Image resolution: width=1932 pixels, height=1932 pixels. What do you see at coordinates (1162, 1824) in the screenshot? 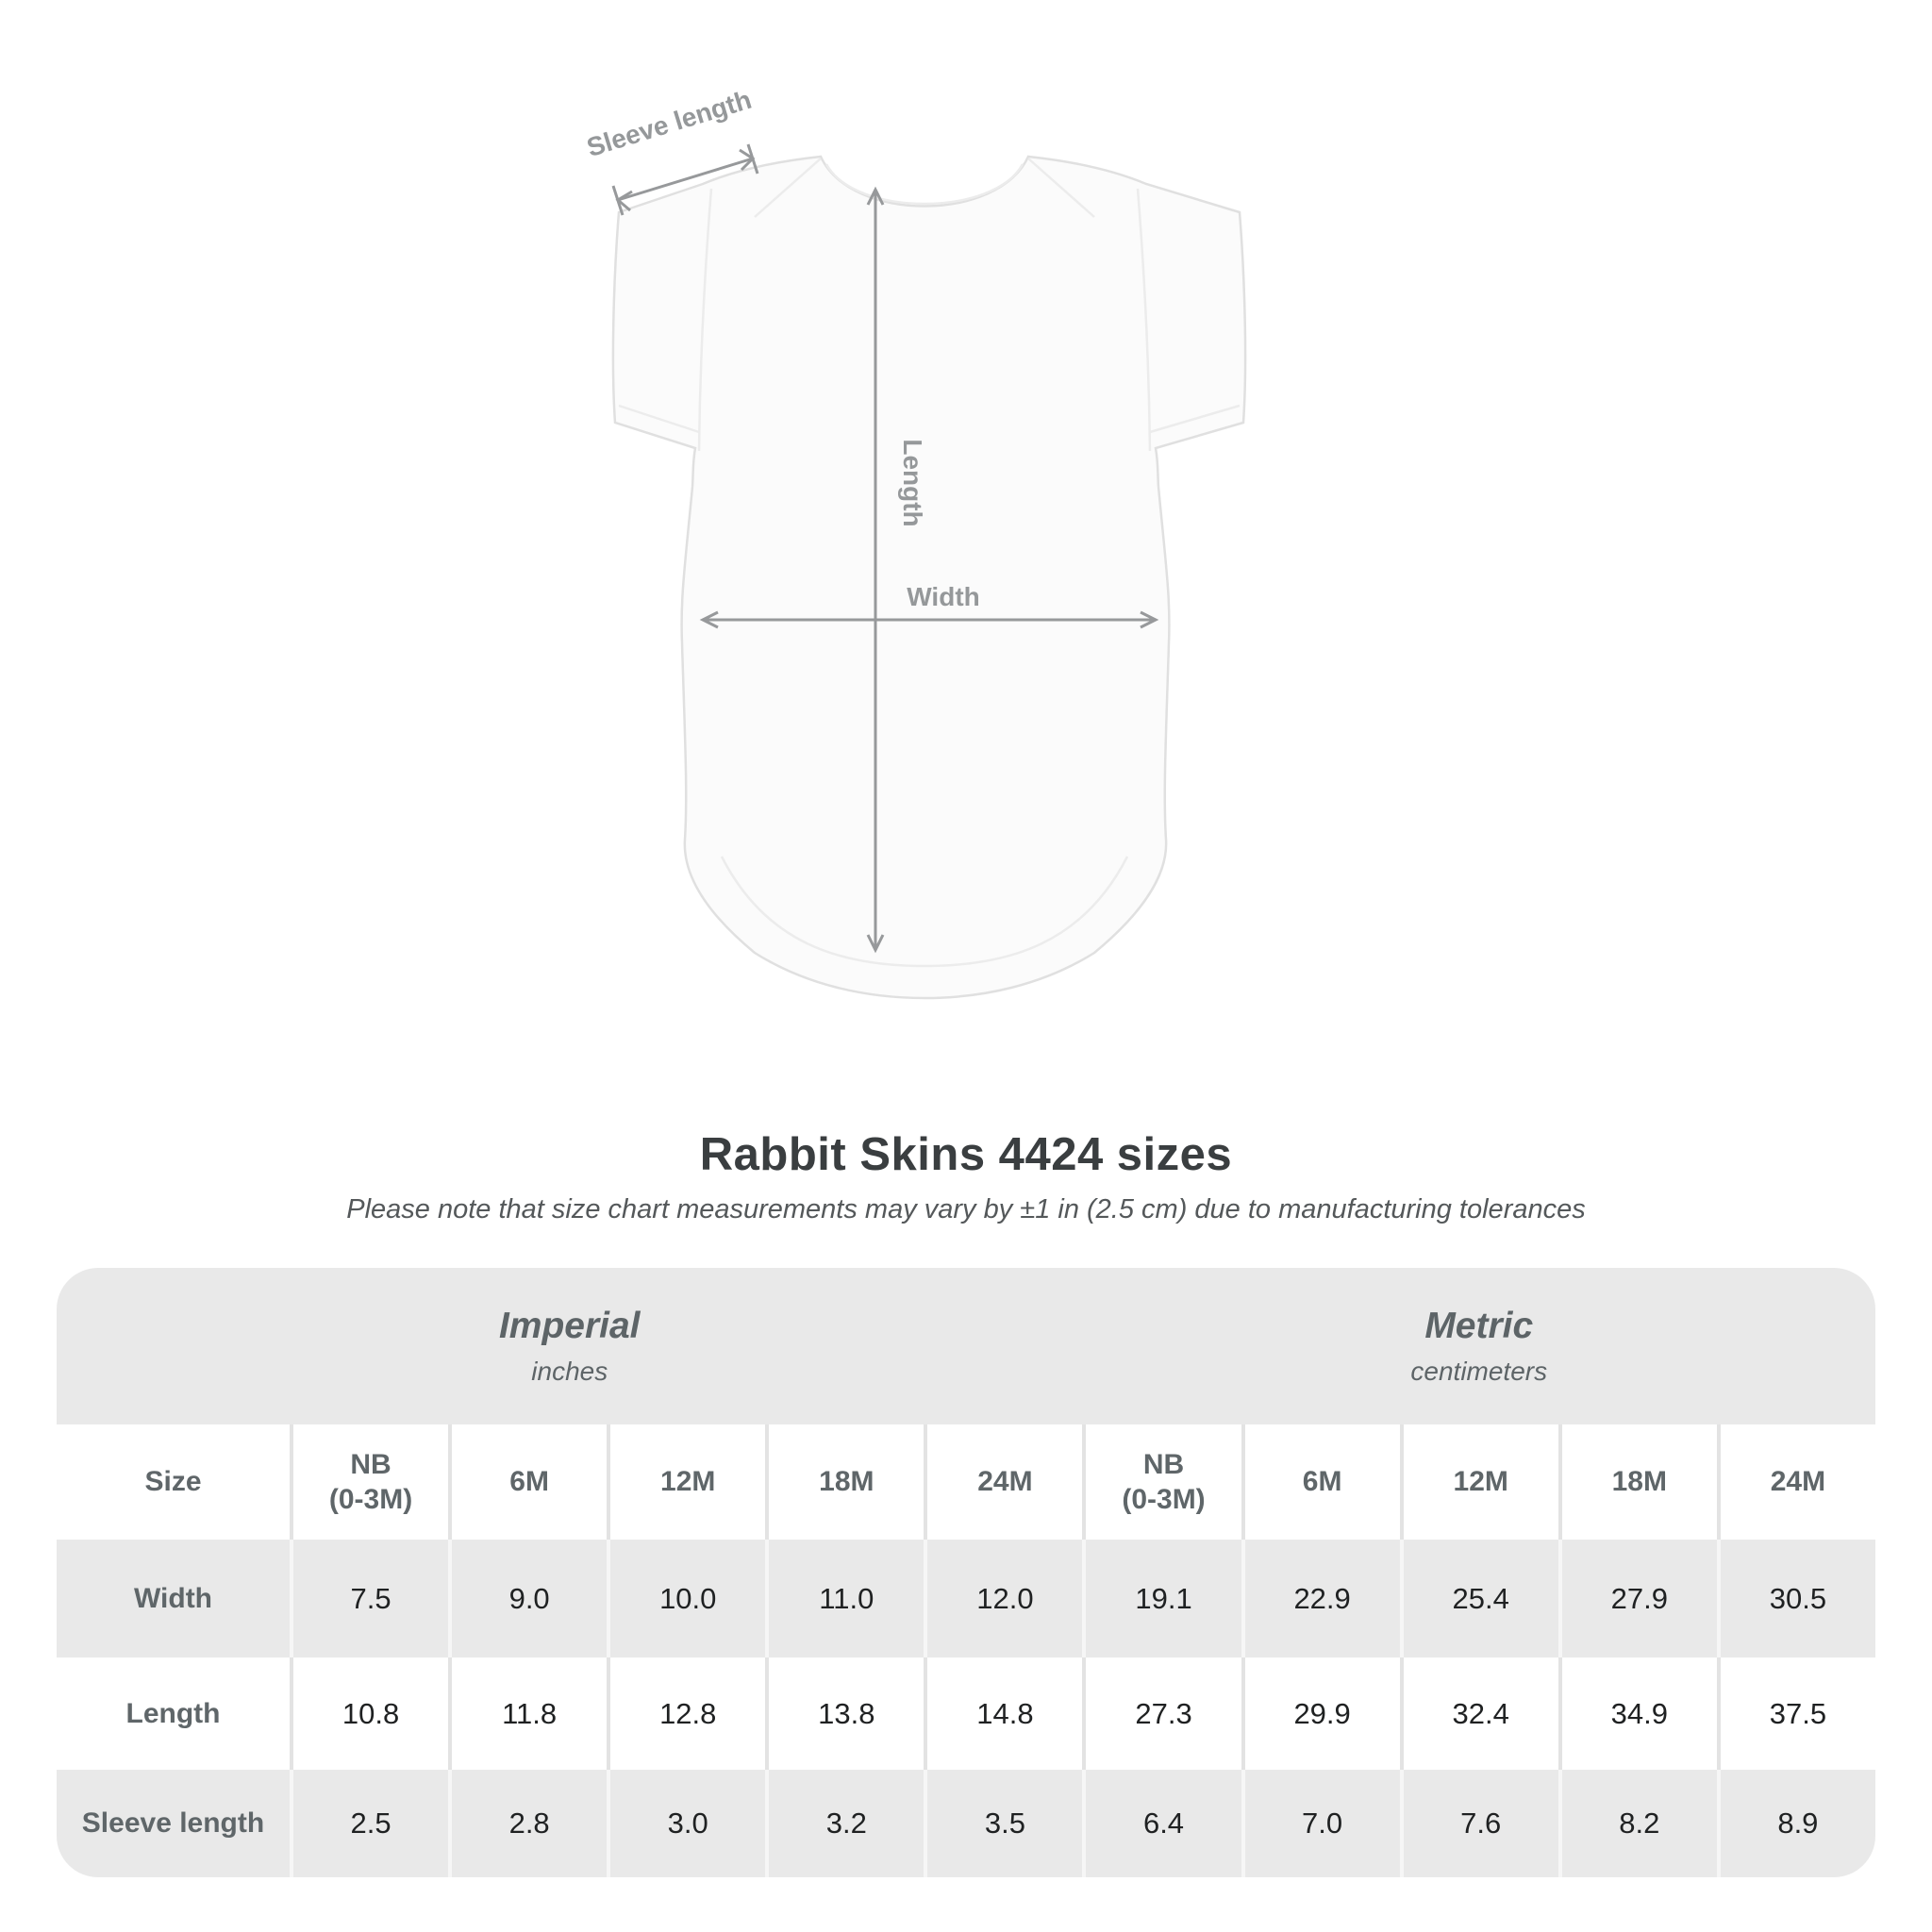
I see `table-cell: 6.4` at bounding box center [1162, 1824].